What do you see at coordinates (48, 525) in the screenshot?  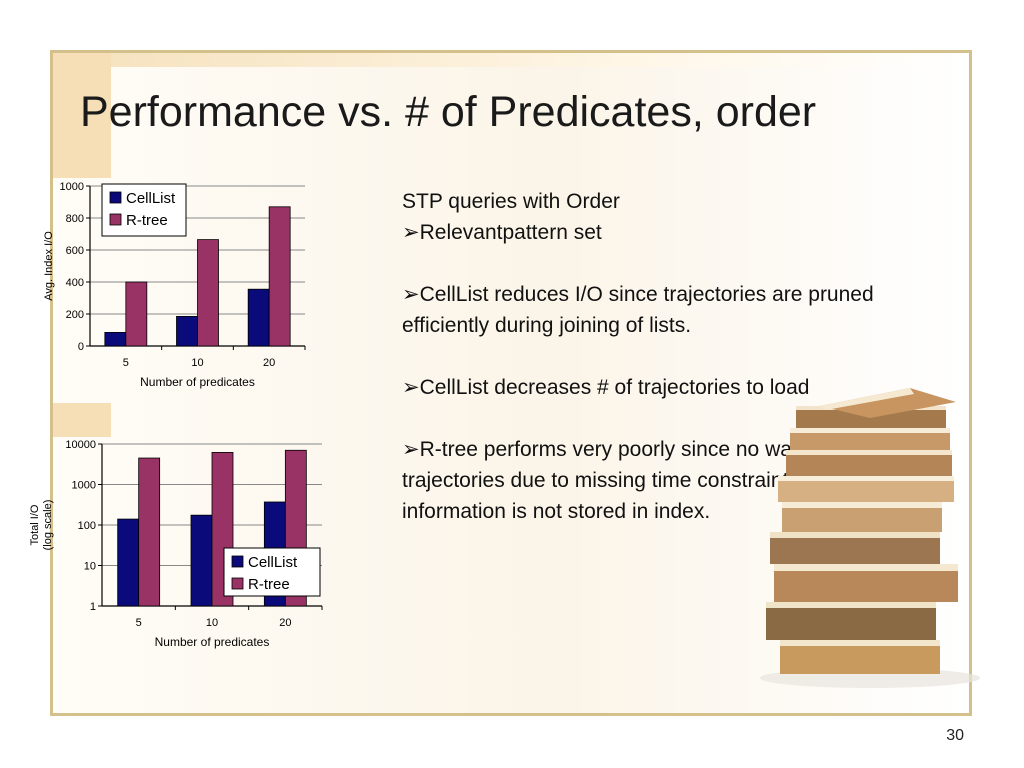 I see `y-axis-label: (log scale)` at bounding box center [48, 525].